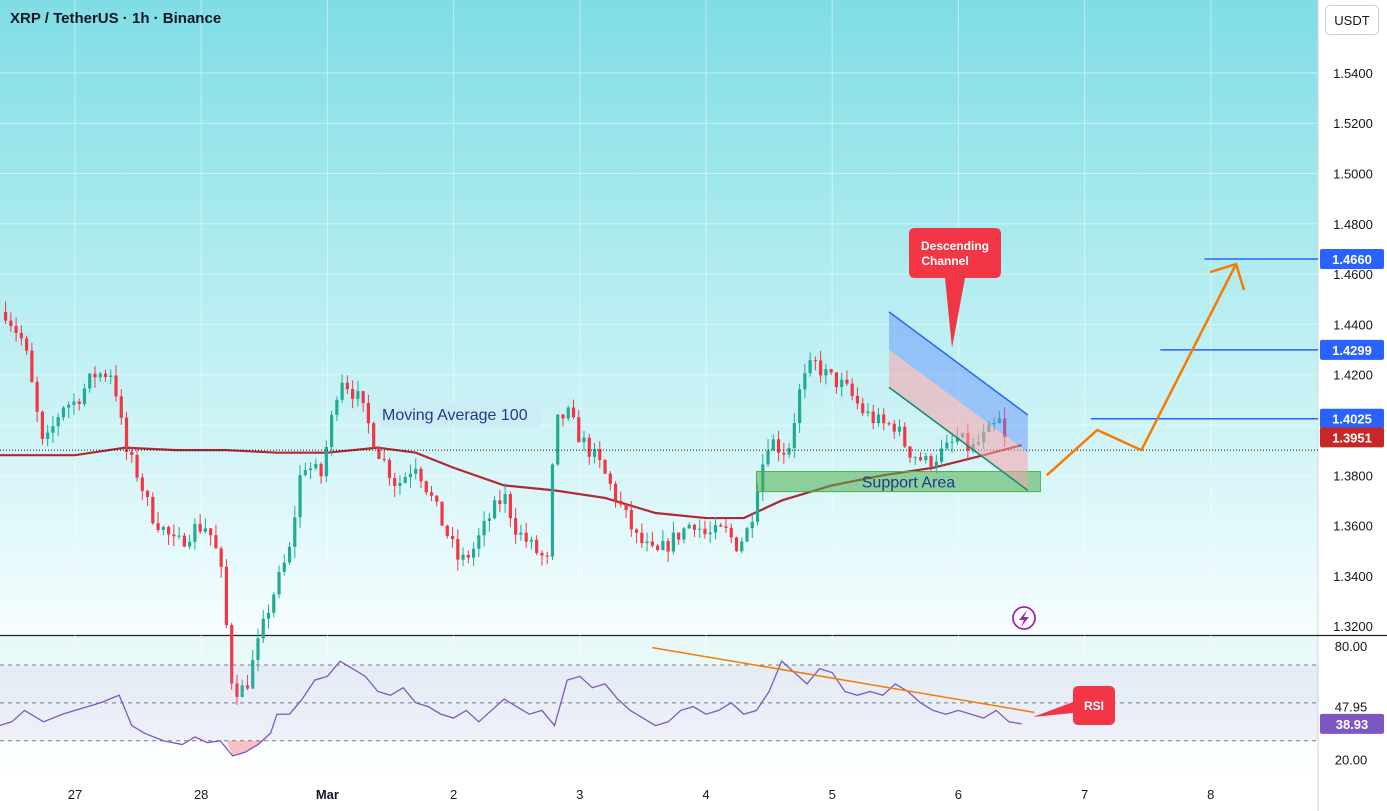 The height and width of the screenshot is (811, 1387). Describe the element at coordinates (1084, 794) in the screenshot. I see `time-tick-label: 7` at that location.